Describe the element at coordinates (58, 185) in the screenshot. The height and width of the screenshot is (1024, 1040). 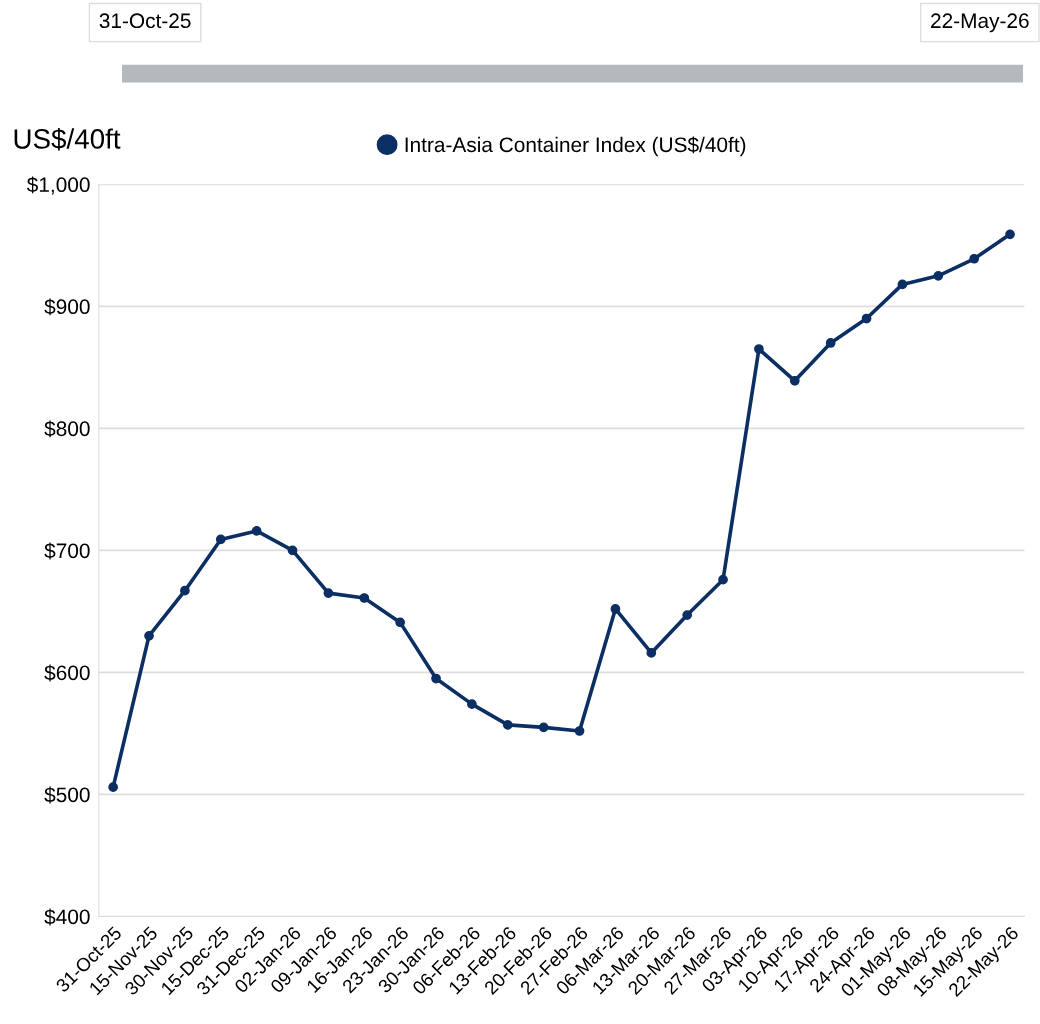
I see `y-tick-label: $1,000` at that location.